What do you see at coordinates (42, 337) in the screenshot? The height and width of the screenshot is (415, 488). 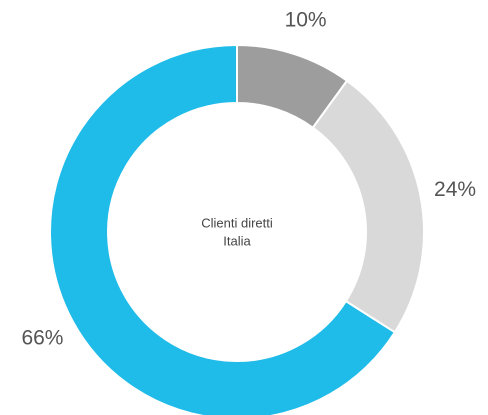 I see `value-label: 66%` at bounding box center [42, 337].